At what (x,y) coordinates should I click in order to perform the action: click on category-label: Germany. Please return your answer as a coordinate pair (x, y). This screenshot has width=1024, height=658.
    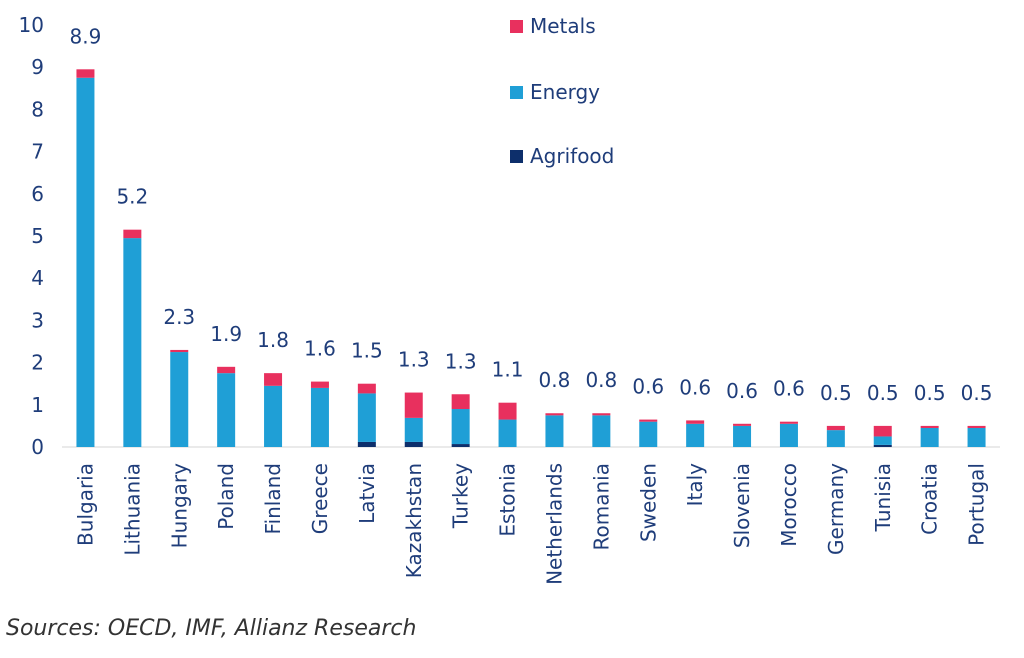
    Looking at the image, I should click on (836, 509).